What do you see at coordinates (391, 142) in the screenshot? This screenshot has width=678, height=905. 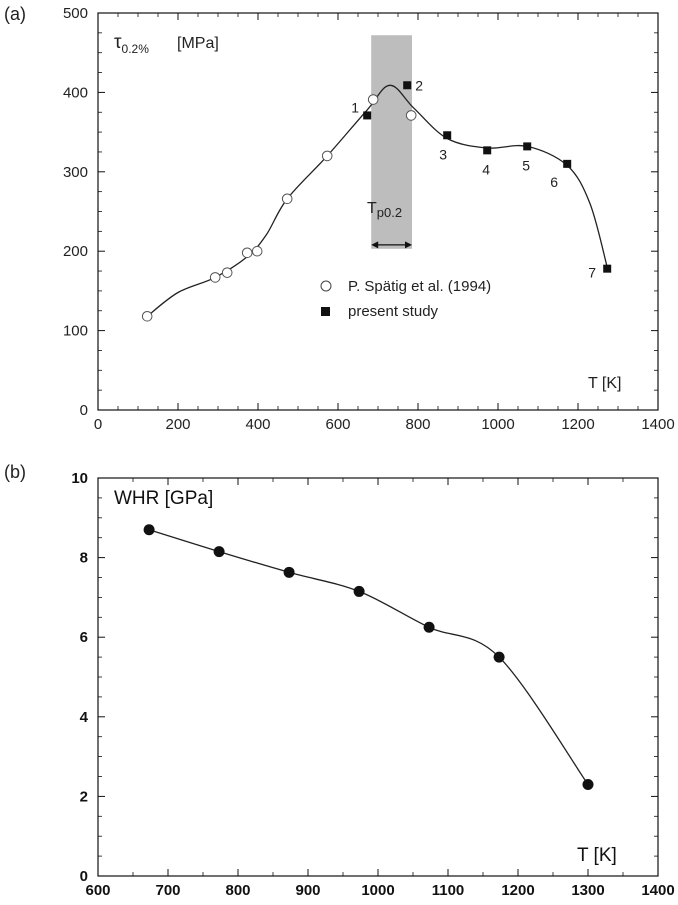 I see `panel-a-shaded-band` at bounding box center [391, 142].